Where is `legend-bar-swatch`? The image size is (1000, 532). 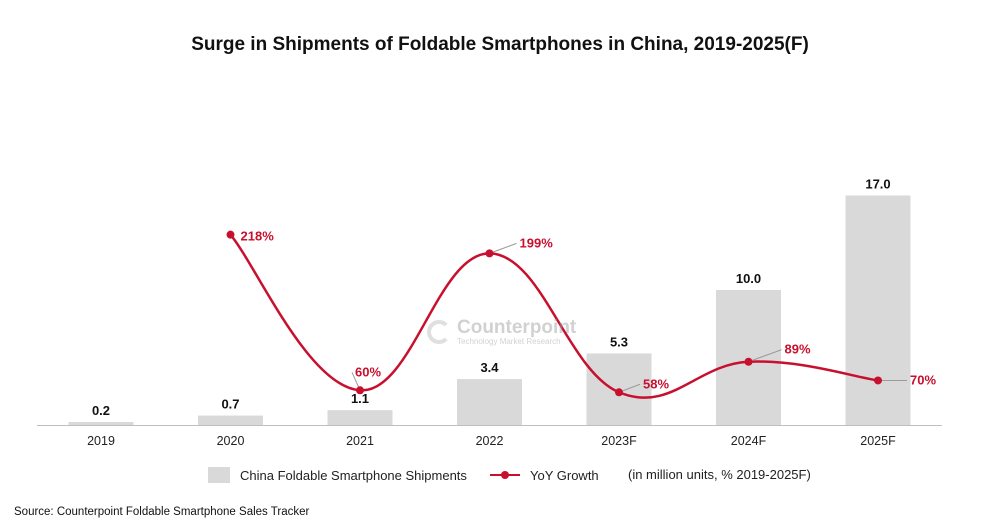 legend-bar-swatch is located at coordinates (219, 475).